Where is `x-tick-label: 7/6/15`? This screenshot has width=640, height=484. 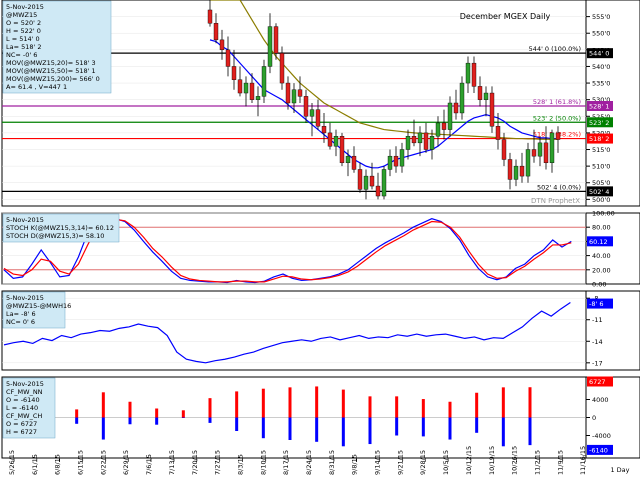
x-tick-label: 7/6/15 is located at coordinates (149, 464).